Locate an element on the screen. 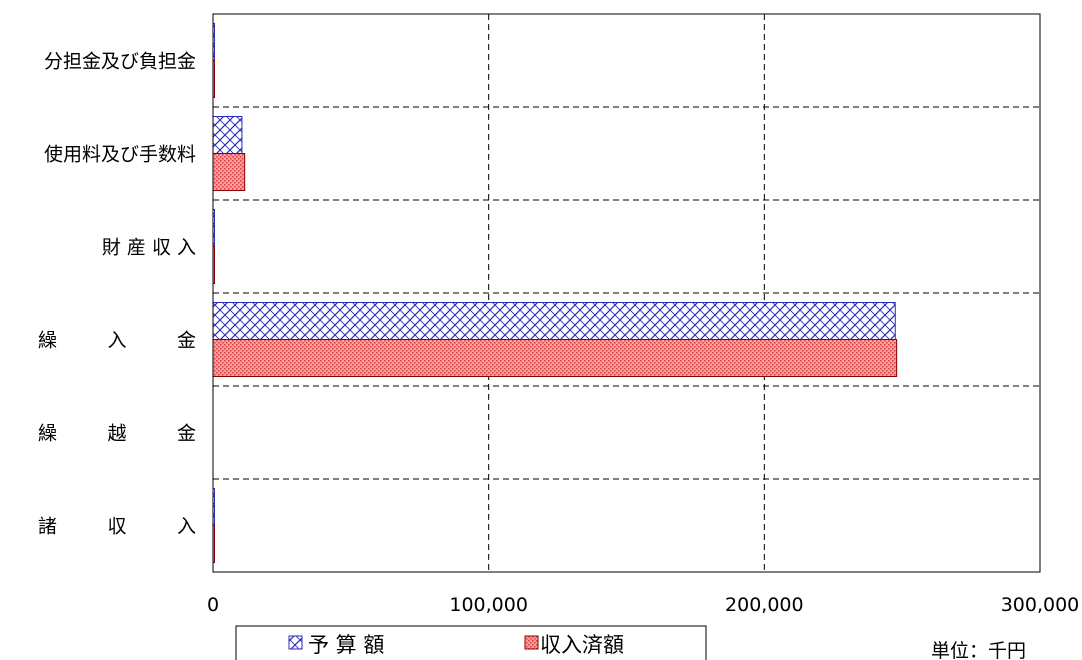  legend: 予 算 額 収入済額 is located at coordinates (471, 642).